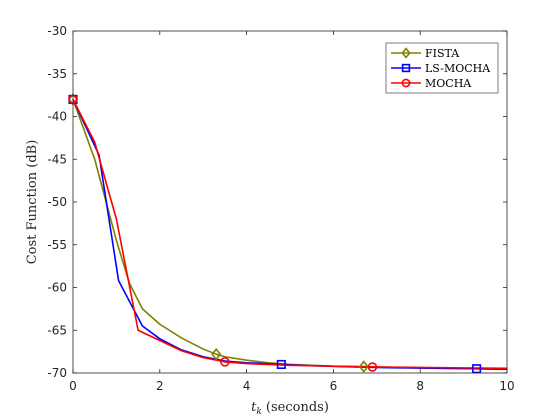  Describe the element at coordinates (442, 53) in the screenshot. I see `legend-label: FISTA` at that location.